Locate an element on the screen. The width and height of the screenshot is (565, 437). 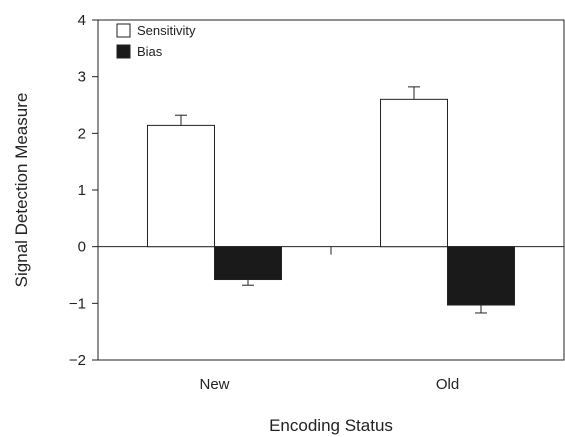
legend-label-bias: Bias is located at coordinates (150, 51).